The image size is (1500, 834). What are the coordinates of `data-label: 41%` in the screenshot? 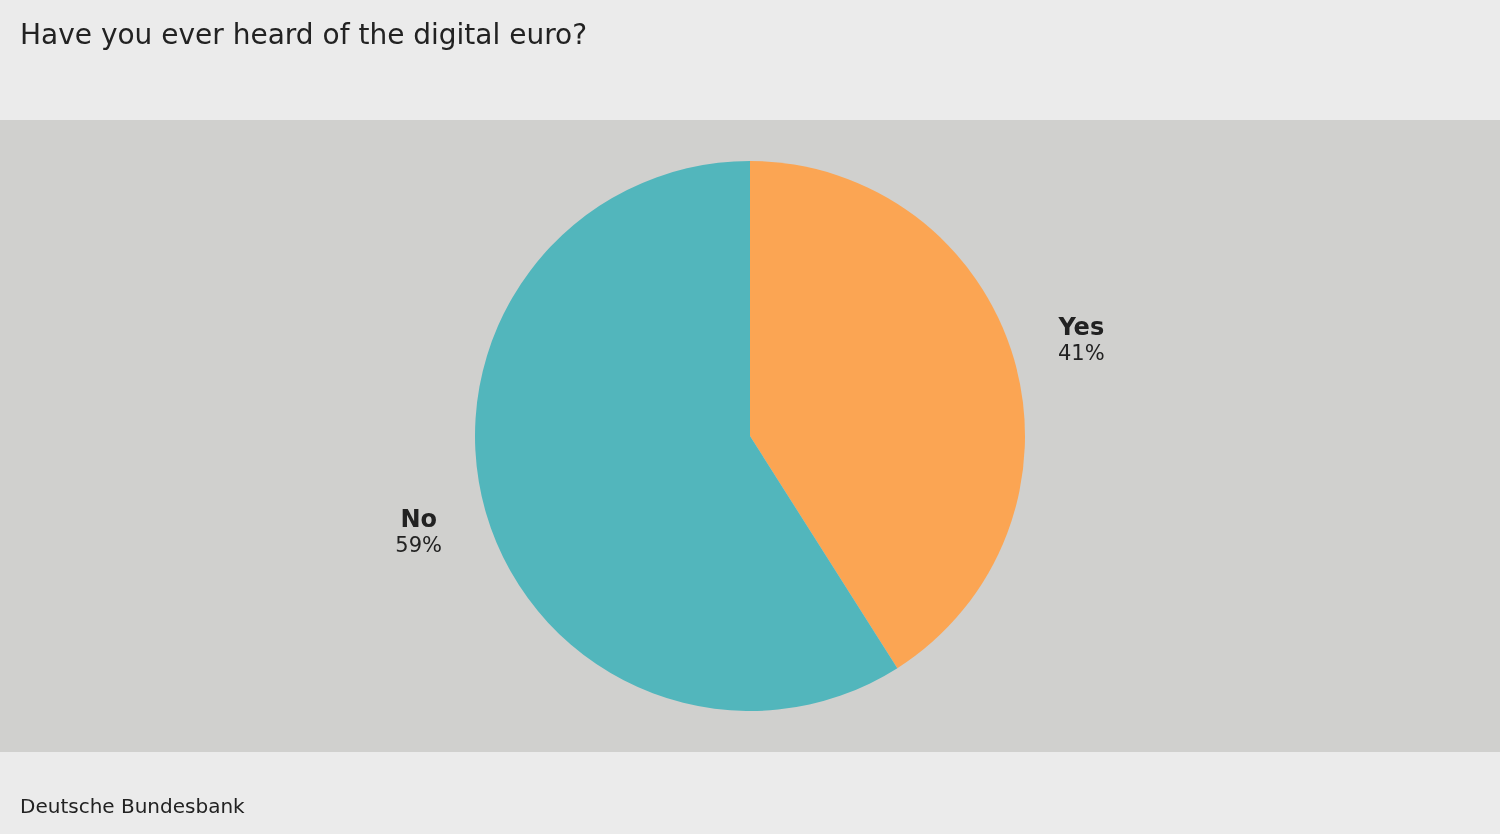 It's located at (1081, 352).